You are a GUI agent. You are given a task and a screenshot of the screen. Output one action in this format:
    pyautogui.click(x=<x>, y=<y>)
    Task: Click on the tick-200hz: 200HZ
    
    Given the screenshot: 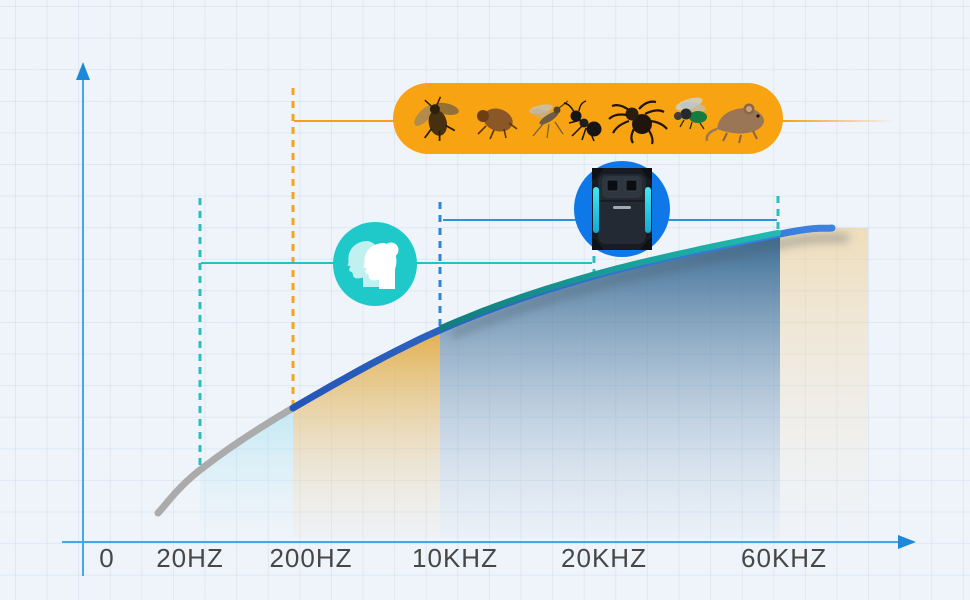 What is the action you would take?
    pyautogui.click(x=310, y=558)
    